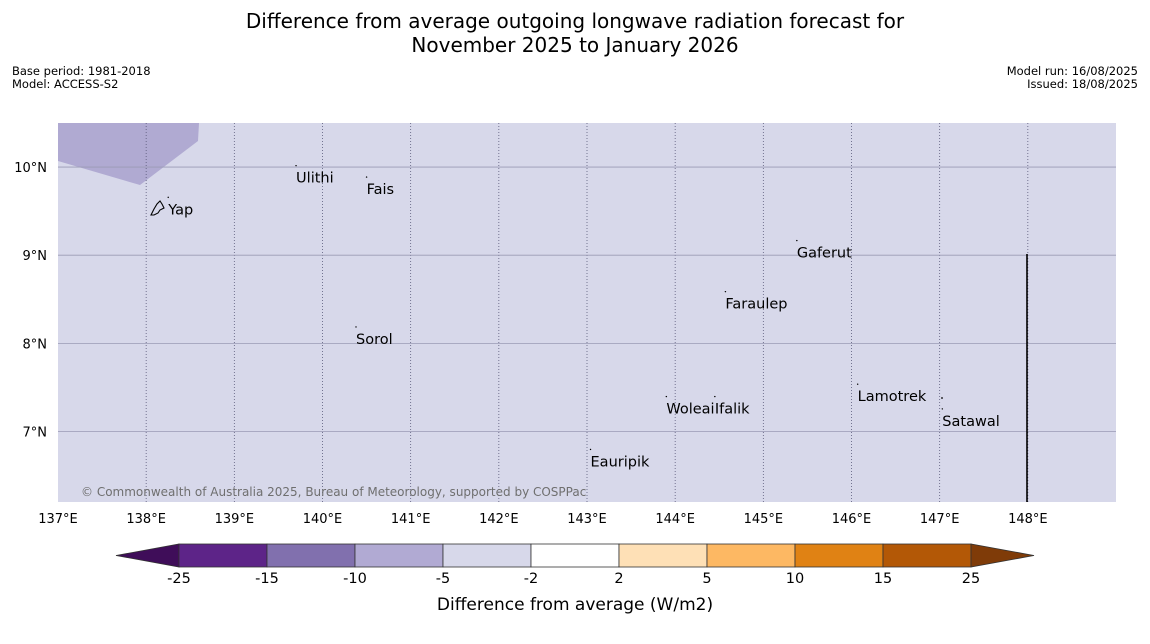 This screenshot has height=644, width=1150. What do you see at coordinates (30, 300) in the screenshot?
I see `latitude-tick-labels: 10°N 9°N 8°N 7°N` at bounding box center [30, 300].